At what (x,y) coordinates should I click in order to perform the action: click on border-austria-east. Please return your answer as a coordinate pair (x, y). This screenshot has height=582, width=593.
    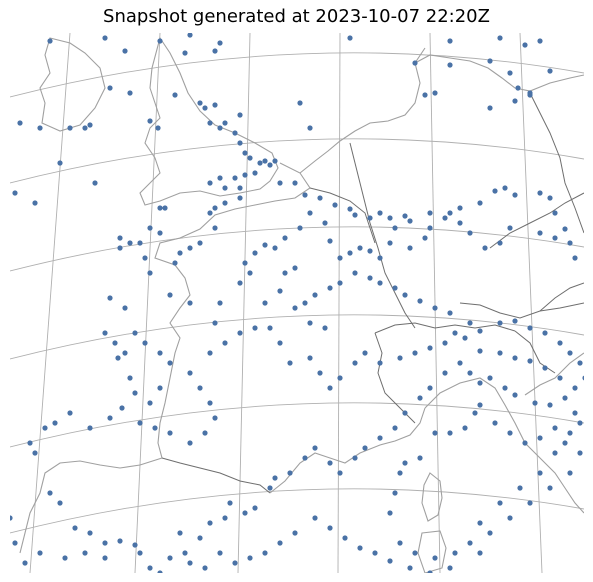
    Looking at the image, I should click on (561, 297).